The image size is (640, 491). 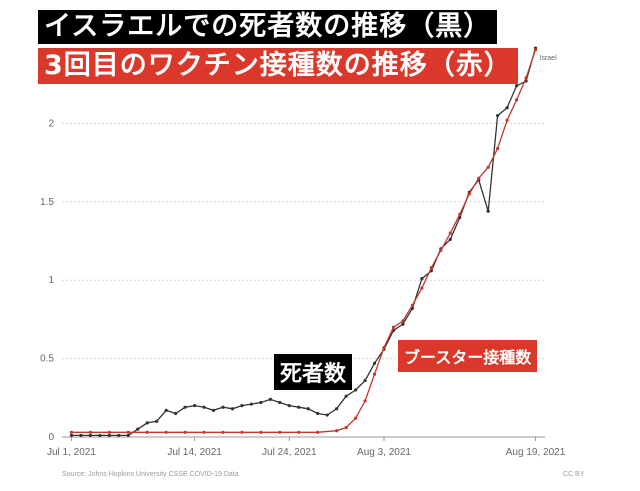 What do you see at coordinates (268, 27) in the screenshot?
I see `chart-title-deaths: イスラエルでの死者数の推移（黒）` at bounding box center [268, 27].